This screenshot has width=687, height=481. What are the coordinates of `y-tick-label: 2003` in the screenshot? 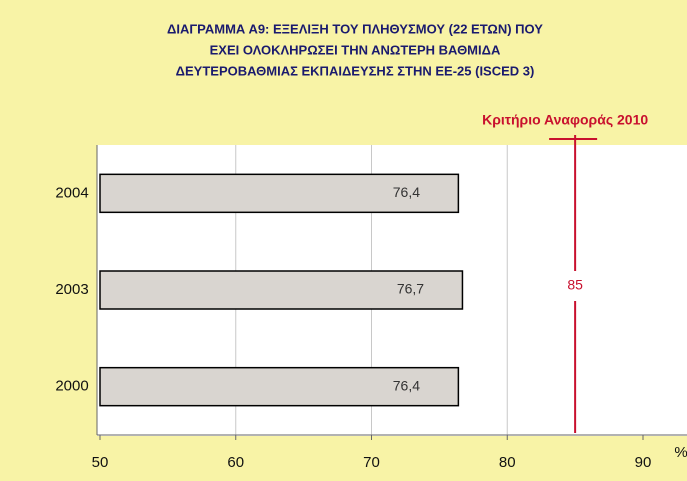 It's located at (71, 289).